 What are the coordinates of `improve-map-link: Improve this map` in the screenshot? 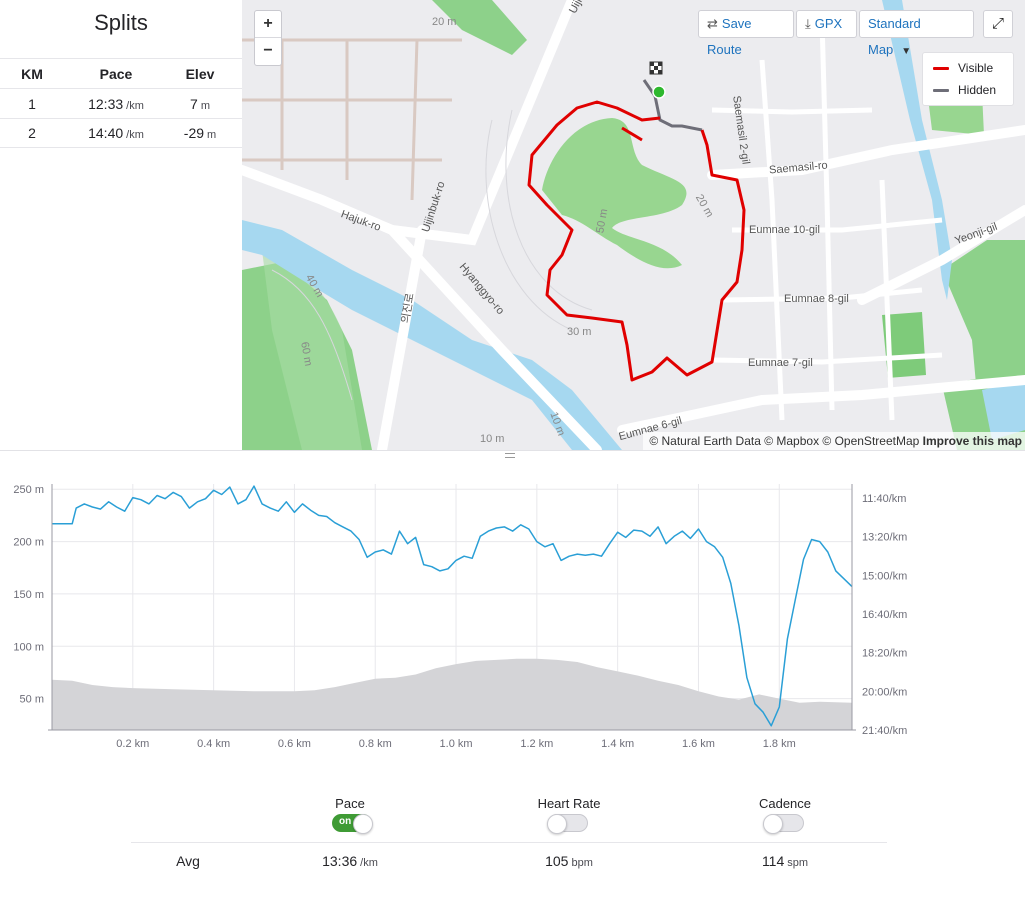 It's located at (972, 441).